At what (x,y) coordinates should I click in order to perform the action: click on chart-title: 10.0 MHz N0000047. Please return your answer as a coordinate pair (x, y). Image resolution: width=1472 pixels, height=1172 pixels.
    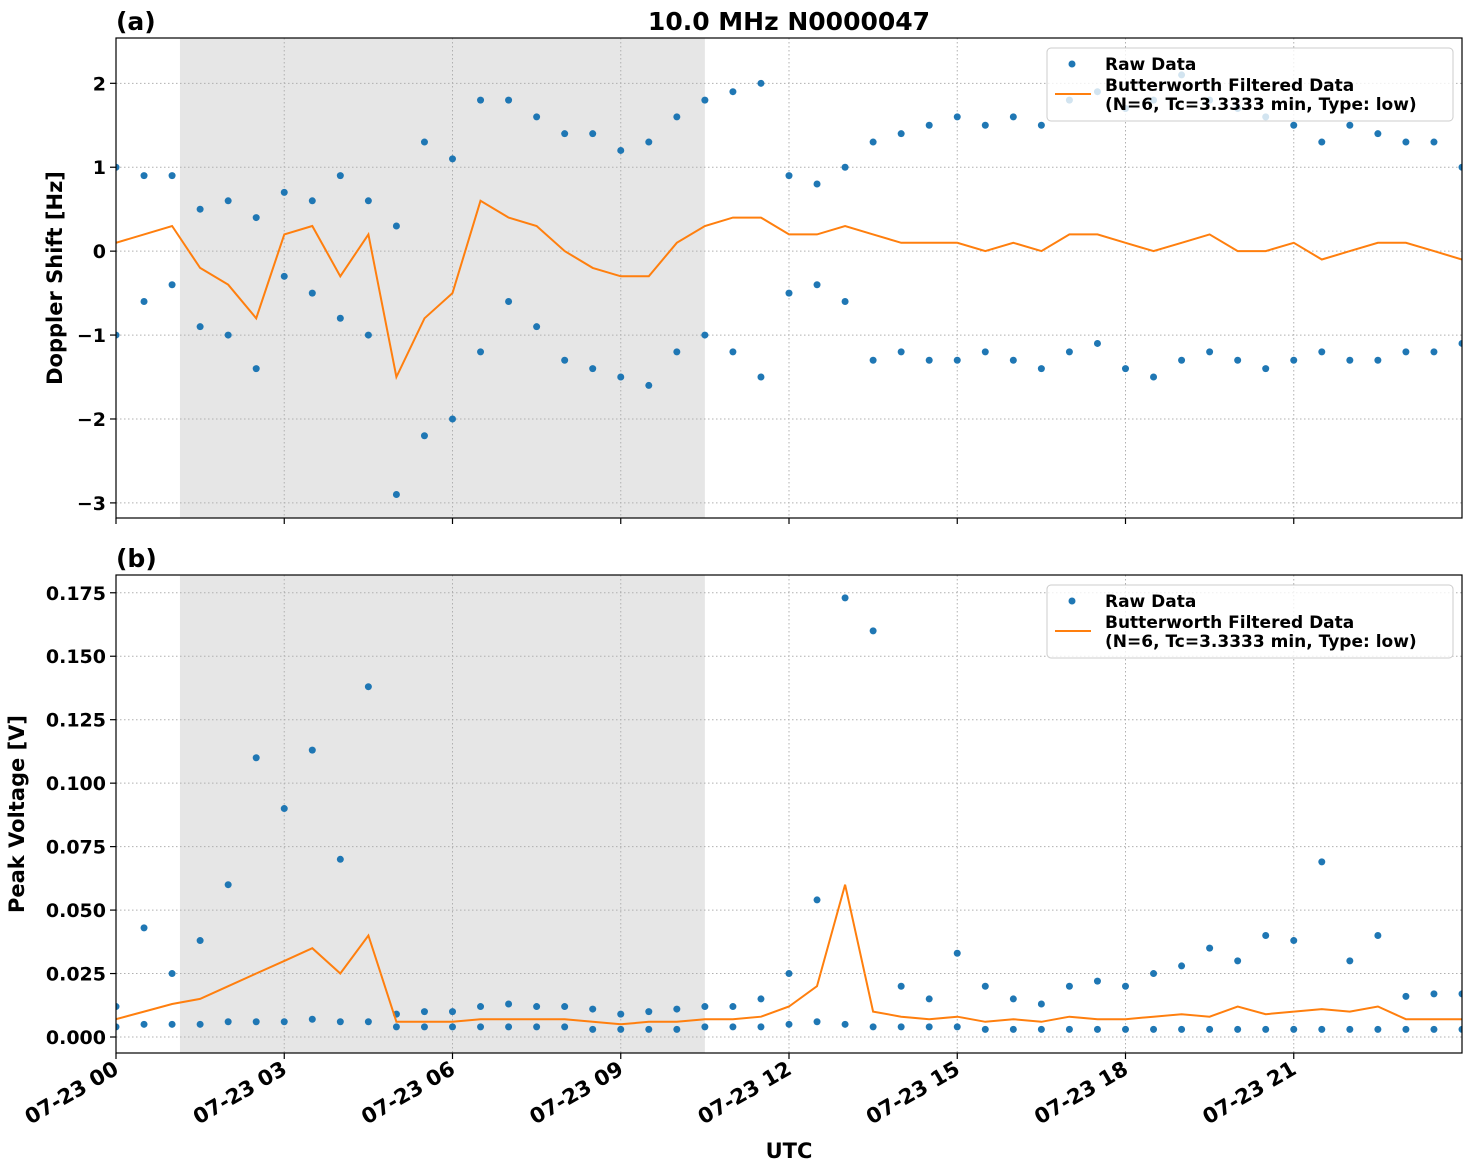
    Looking at the image, I should click on (789, 21).